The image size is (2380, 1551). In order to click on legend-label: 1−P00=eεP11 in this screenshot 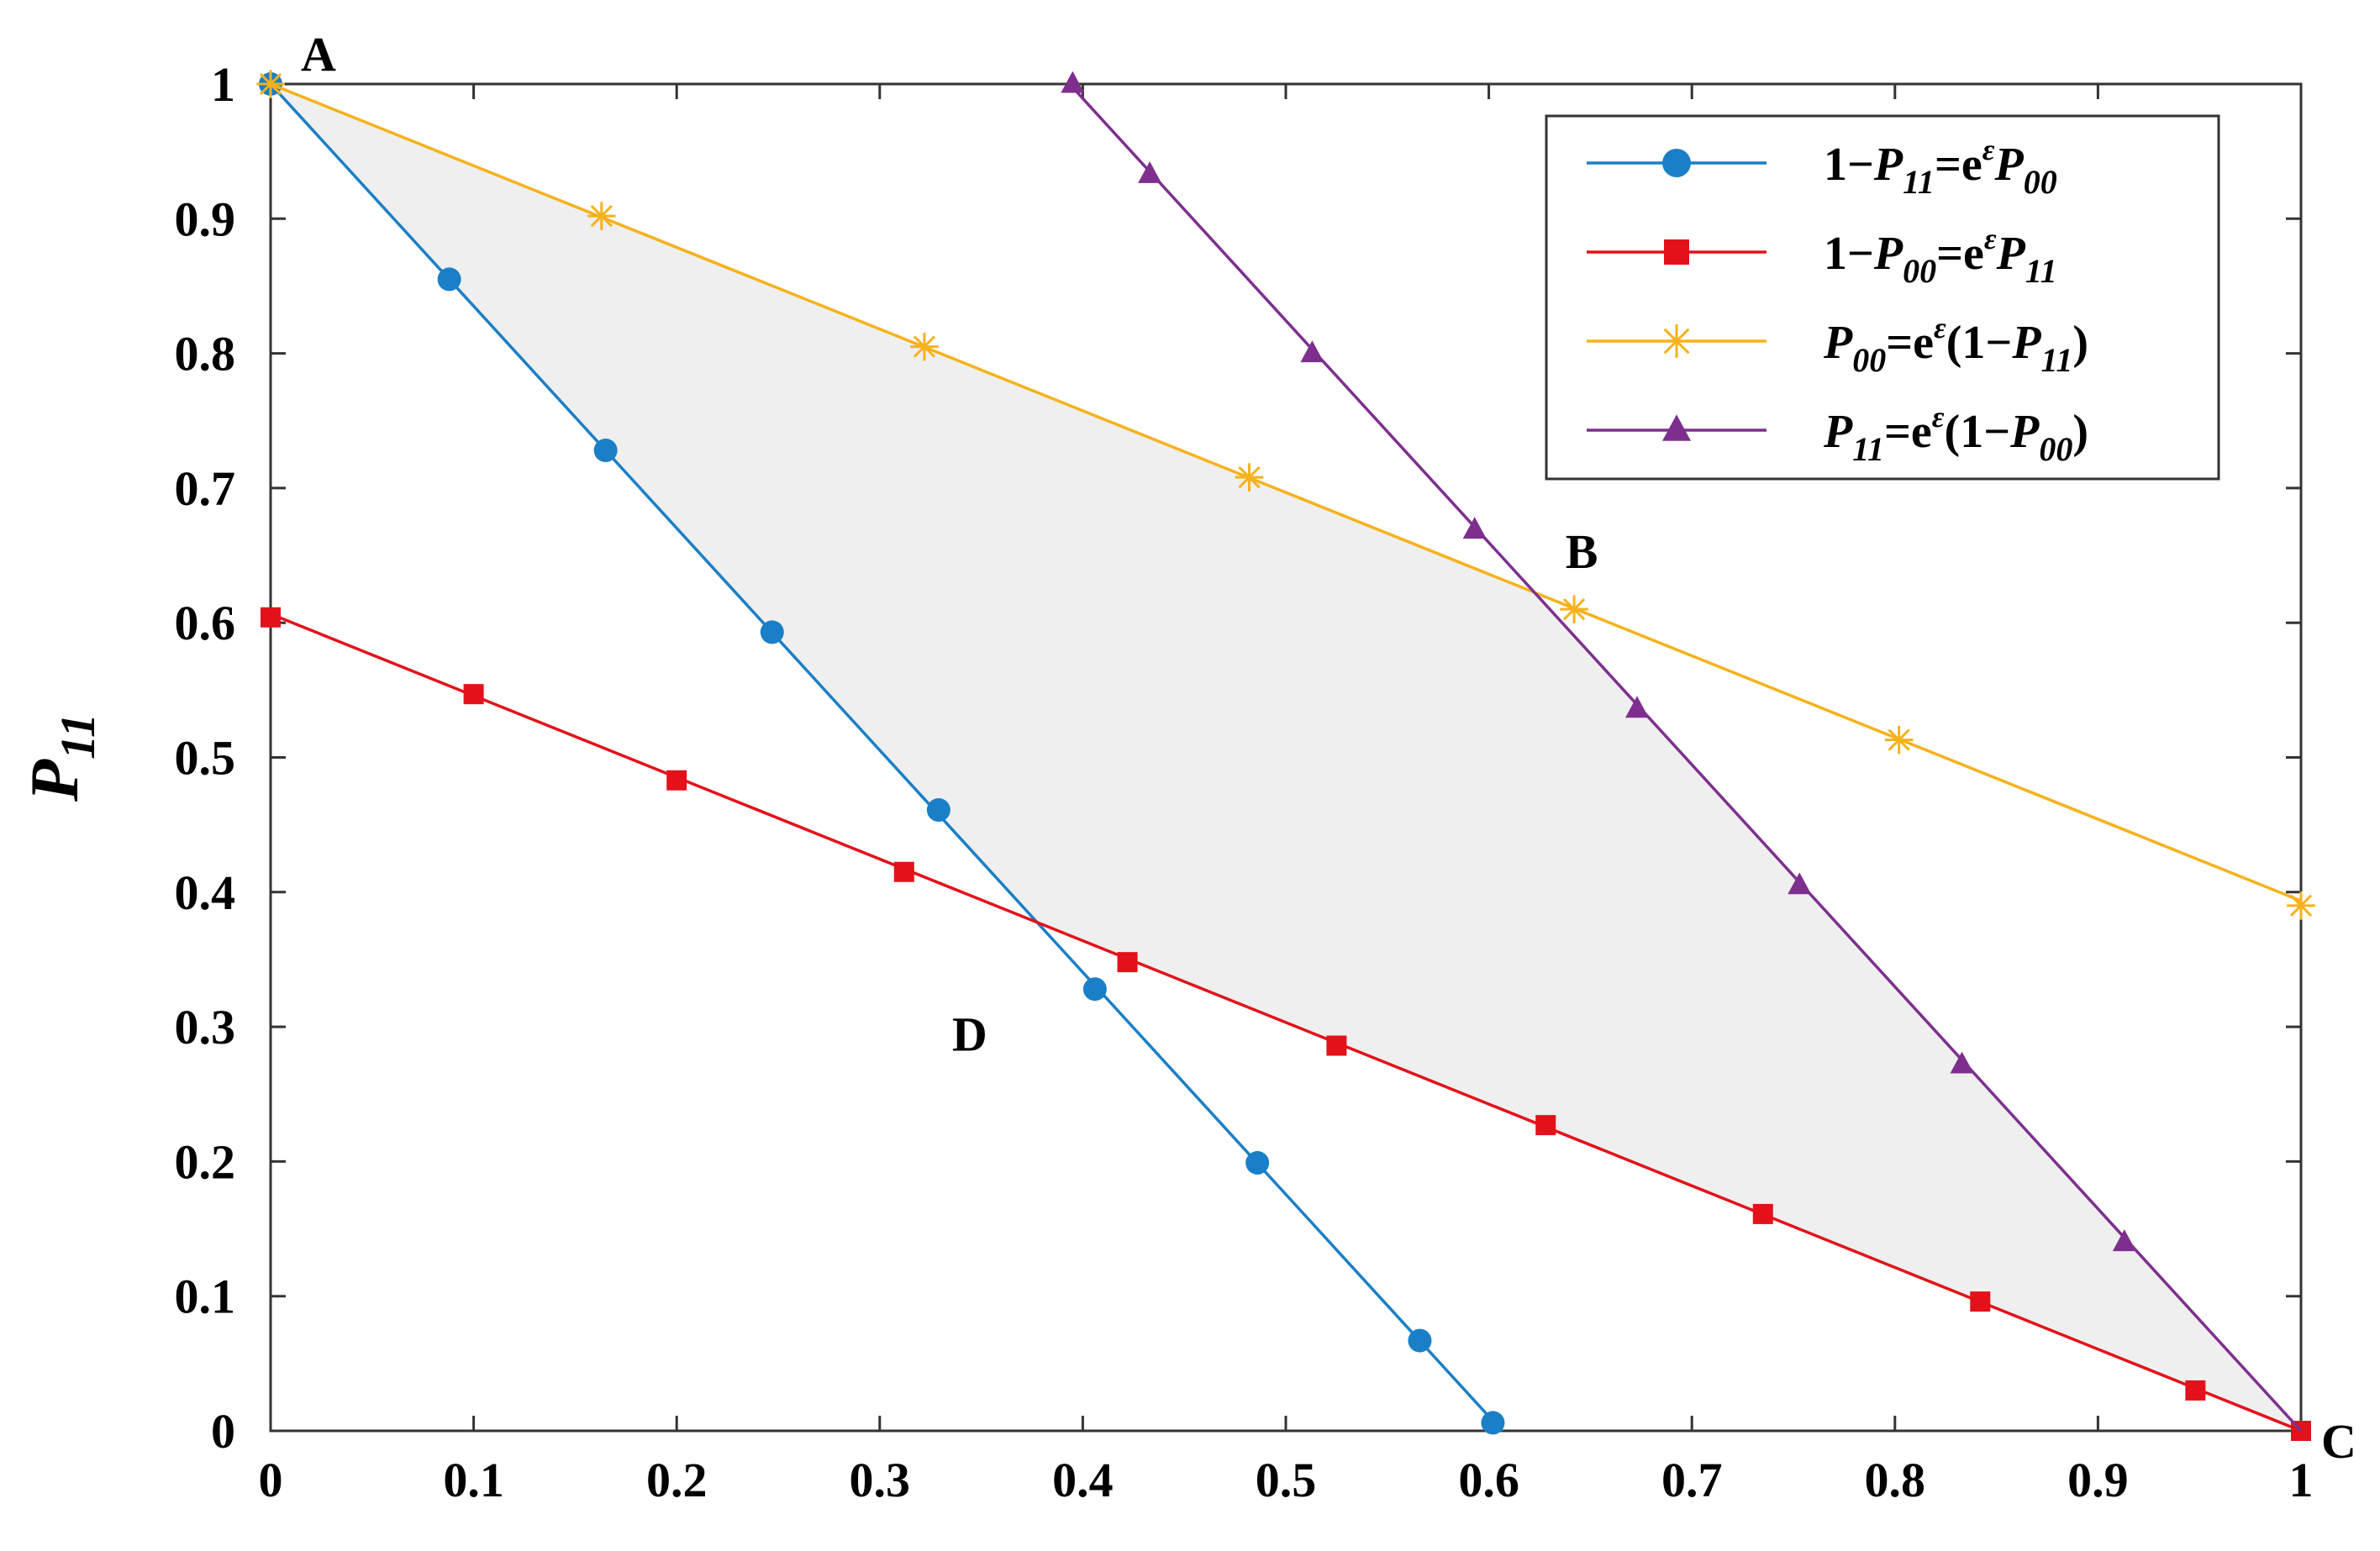, I will do `click(1940, 256)`.